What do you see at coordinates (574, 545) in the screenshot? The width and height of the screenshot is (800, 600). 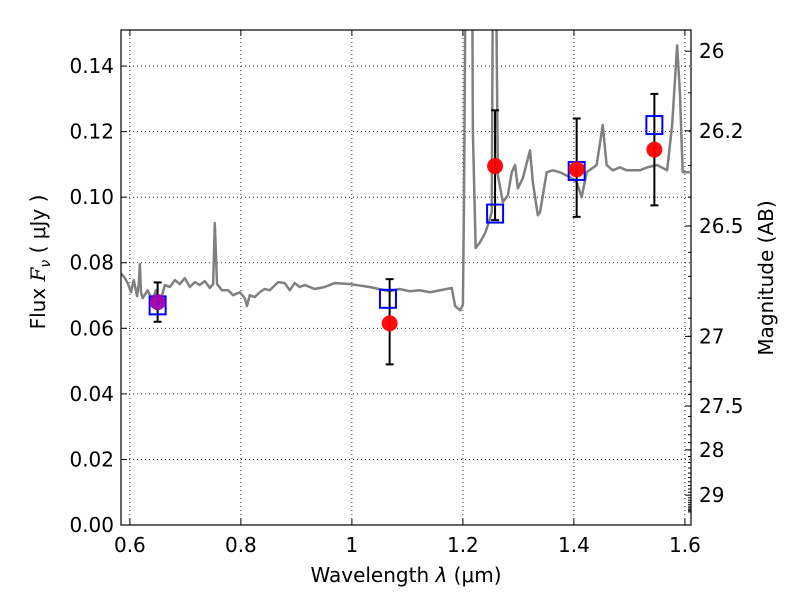 I see `x-tick-label: 1.4` at bounding box center [574, 545].